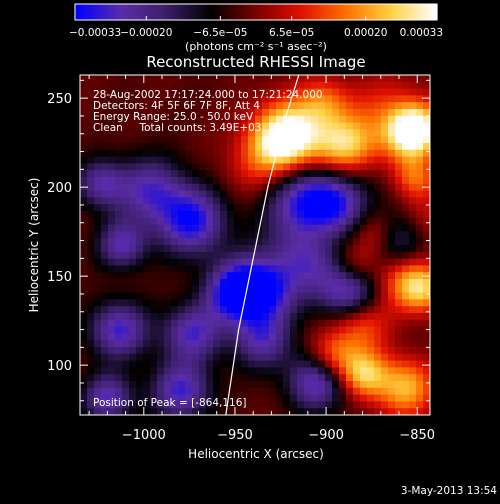  Describe the element at coordinates (59, 99) in the screenshot. I see `y-tick-label: 250` at that location.